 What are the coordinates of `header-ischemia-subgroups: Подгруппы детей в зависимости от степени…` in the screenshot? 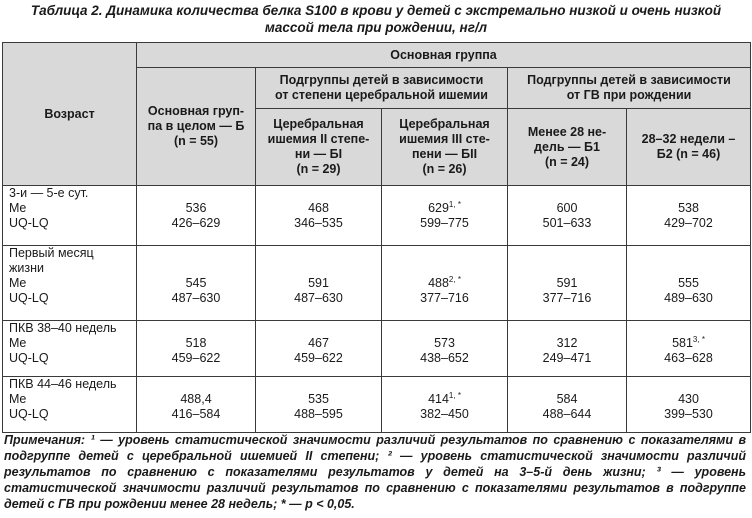 It's located at (381, 88).